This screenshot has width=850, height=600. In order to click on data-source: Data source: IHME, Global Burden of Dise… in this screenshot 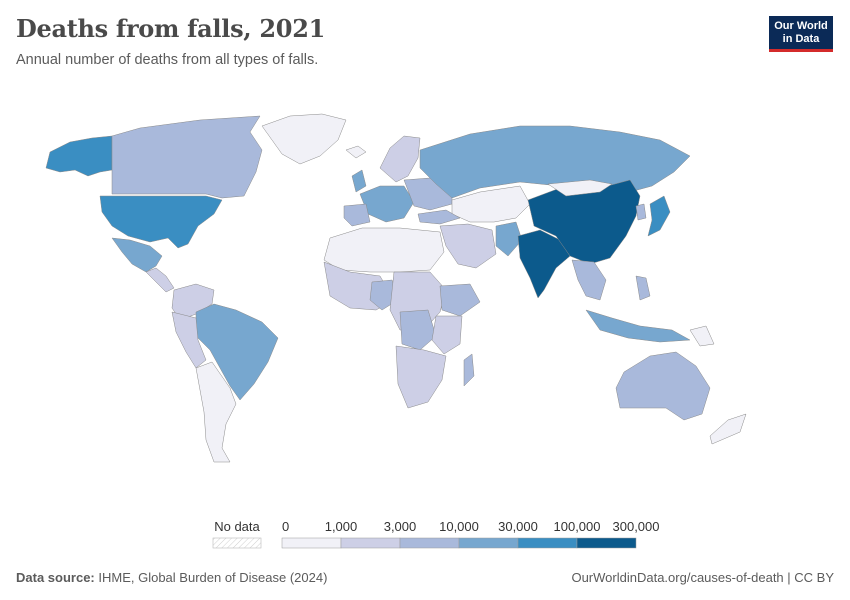, I will do `click(171, 577)`.